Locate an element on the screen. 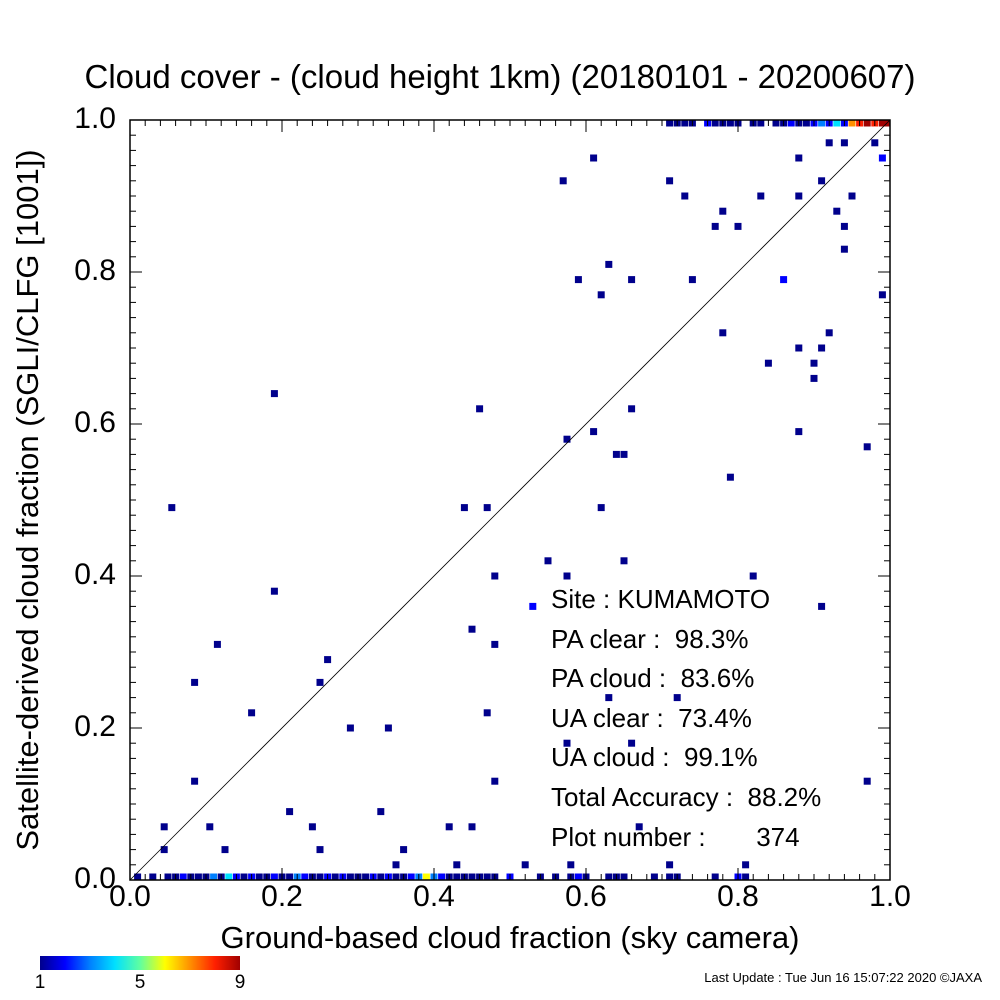 Image resolution: width=1000 pixels, height=1000 pixels. y-tick-label: 1.0 is located at coordinates (95, 118).